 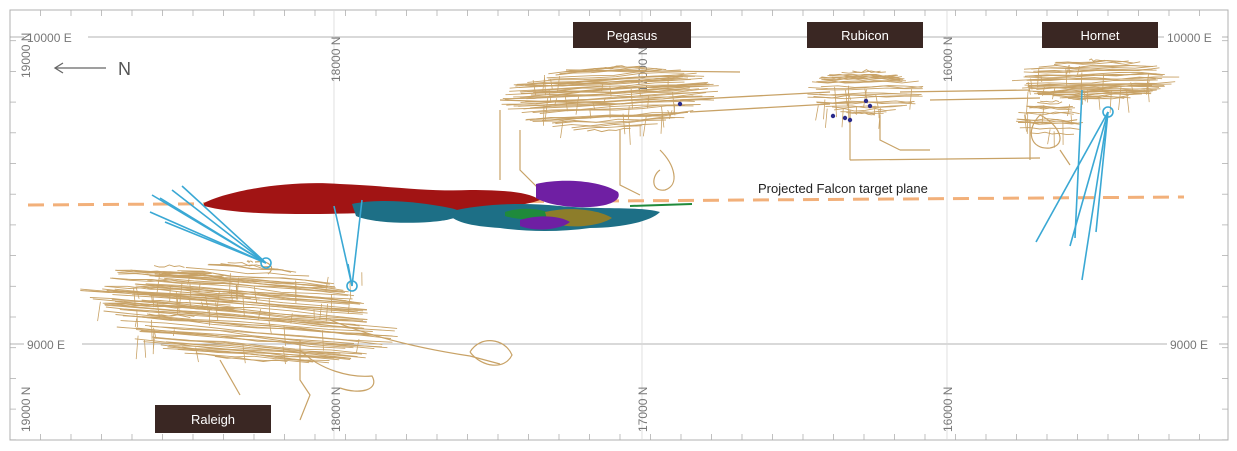 I want to click on area-label-hornet-text: Hornet, so click(x=1099, y=35).